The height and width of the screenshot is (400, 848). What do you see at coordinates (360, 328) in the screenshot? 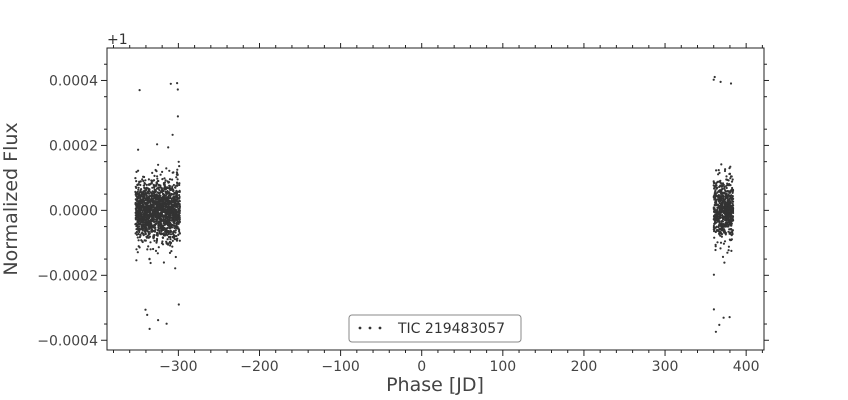
I see `legend-marker` at bounding box center [360, 328].